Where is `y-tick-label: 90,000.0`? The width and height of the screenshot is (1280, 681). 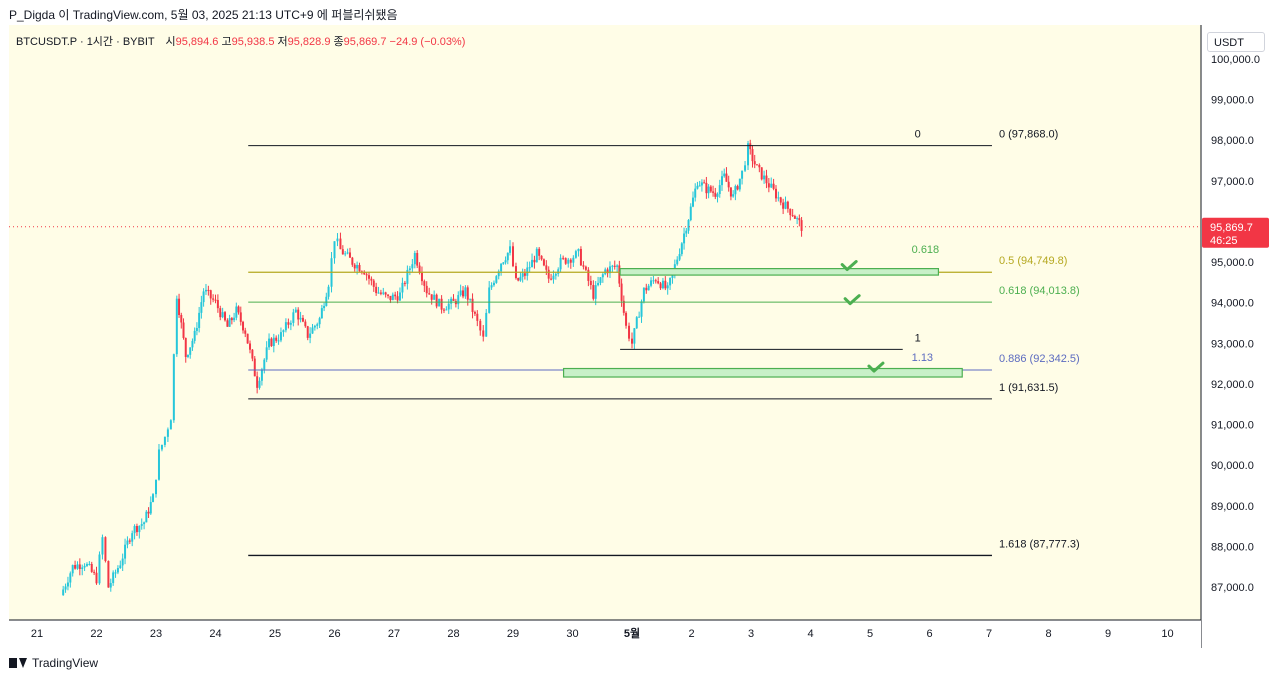
y-tick-label: 90,000.0 is located at coordinates (1232, 466).